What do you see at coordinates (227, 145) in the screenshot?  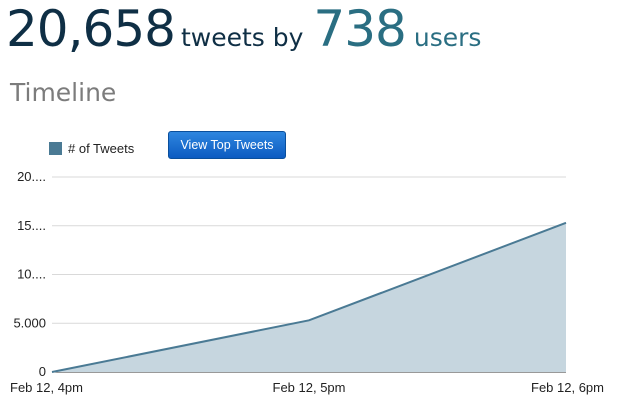 I see `view-top-tweets-button: View Top Tweets` at bounding box center [227, 145].